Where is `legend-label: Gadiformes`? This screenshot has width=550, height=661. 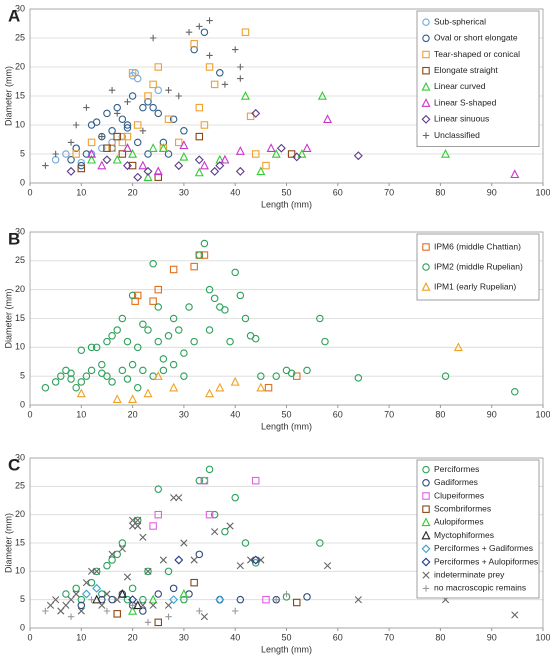
legend-label: Gadiformes is located at coordinates (456, 482).